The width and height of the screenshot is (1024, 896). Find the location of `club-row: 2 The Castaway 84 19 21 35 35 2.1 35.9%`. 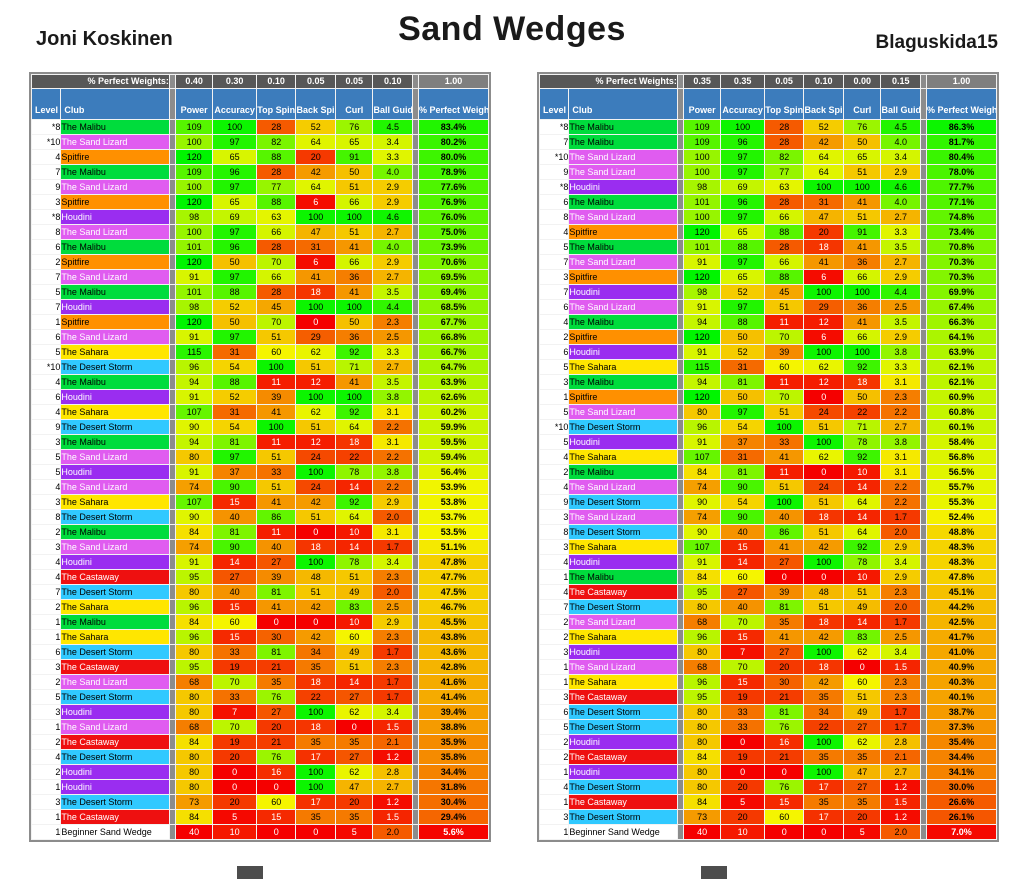

club-row: 2 The Castaway 84 19 21 35 35 2.1 35.9% is located at coordinates (260, 742).